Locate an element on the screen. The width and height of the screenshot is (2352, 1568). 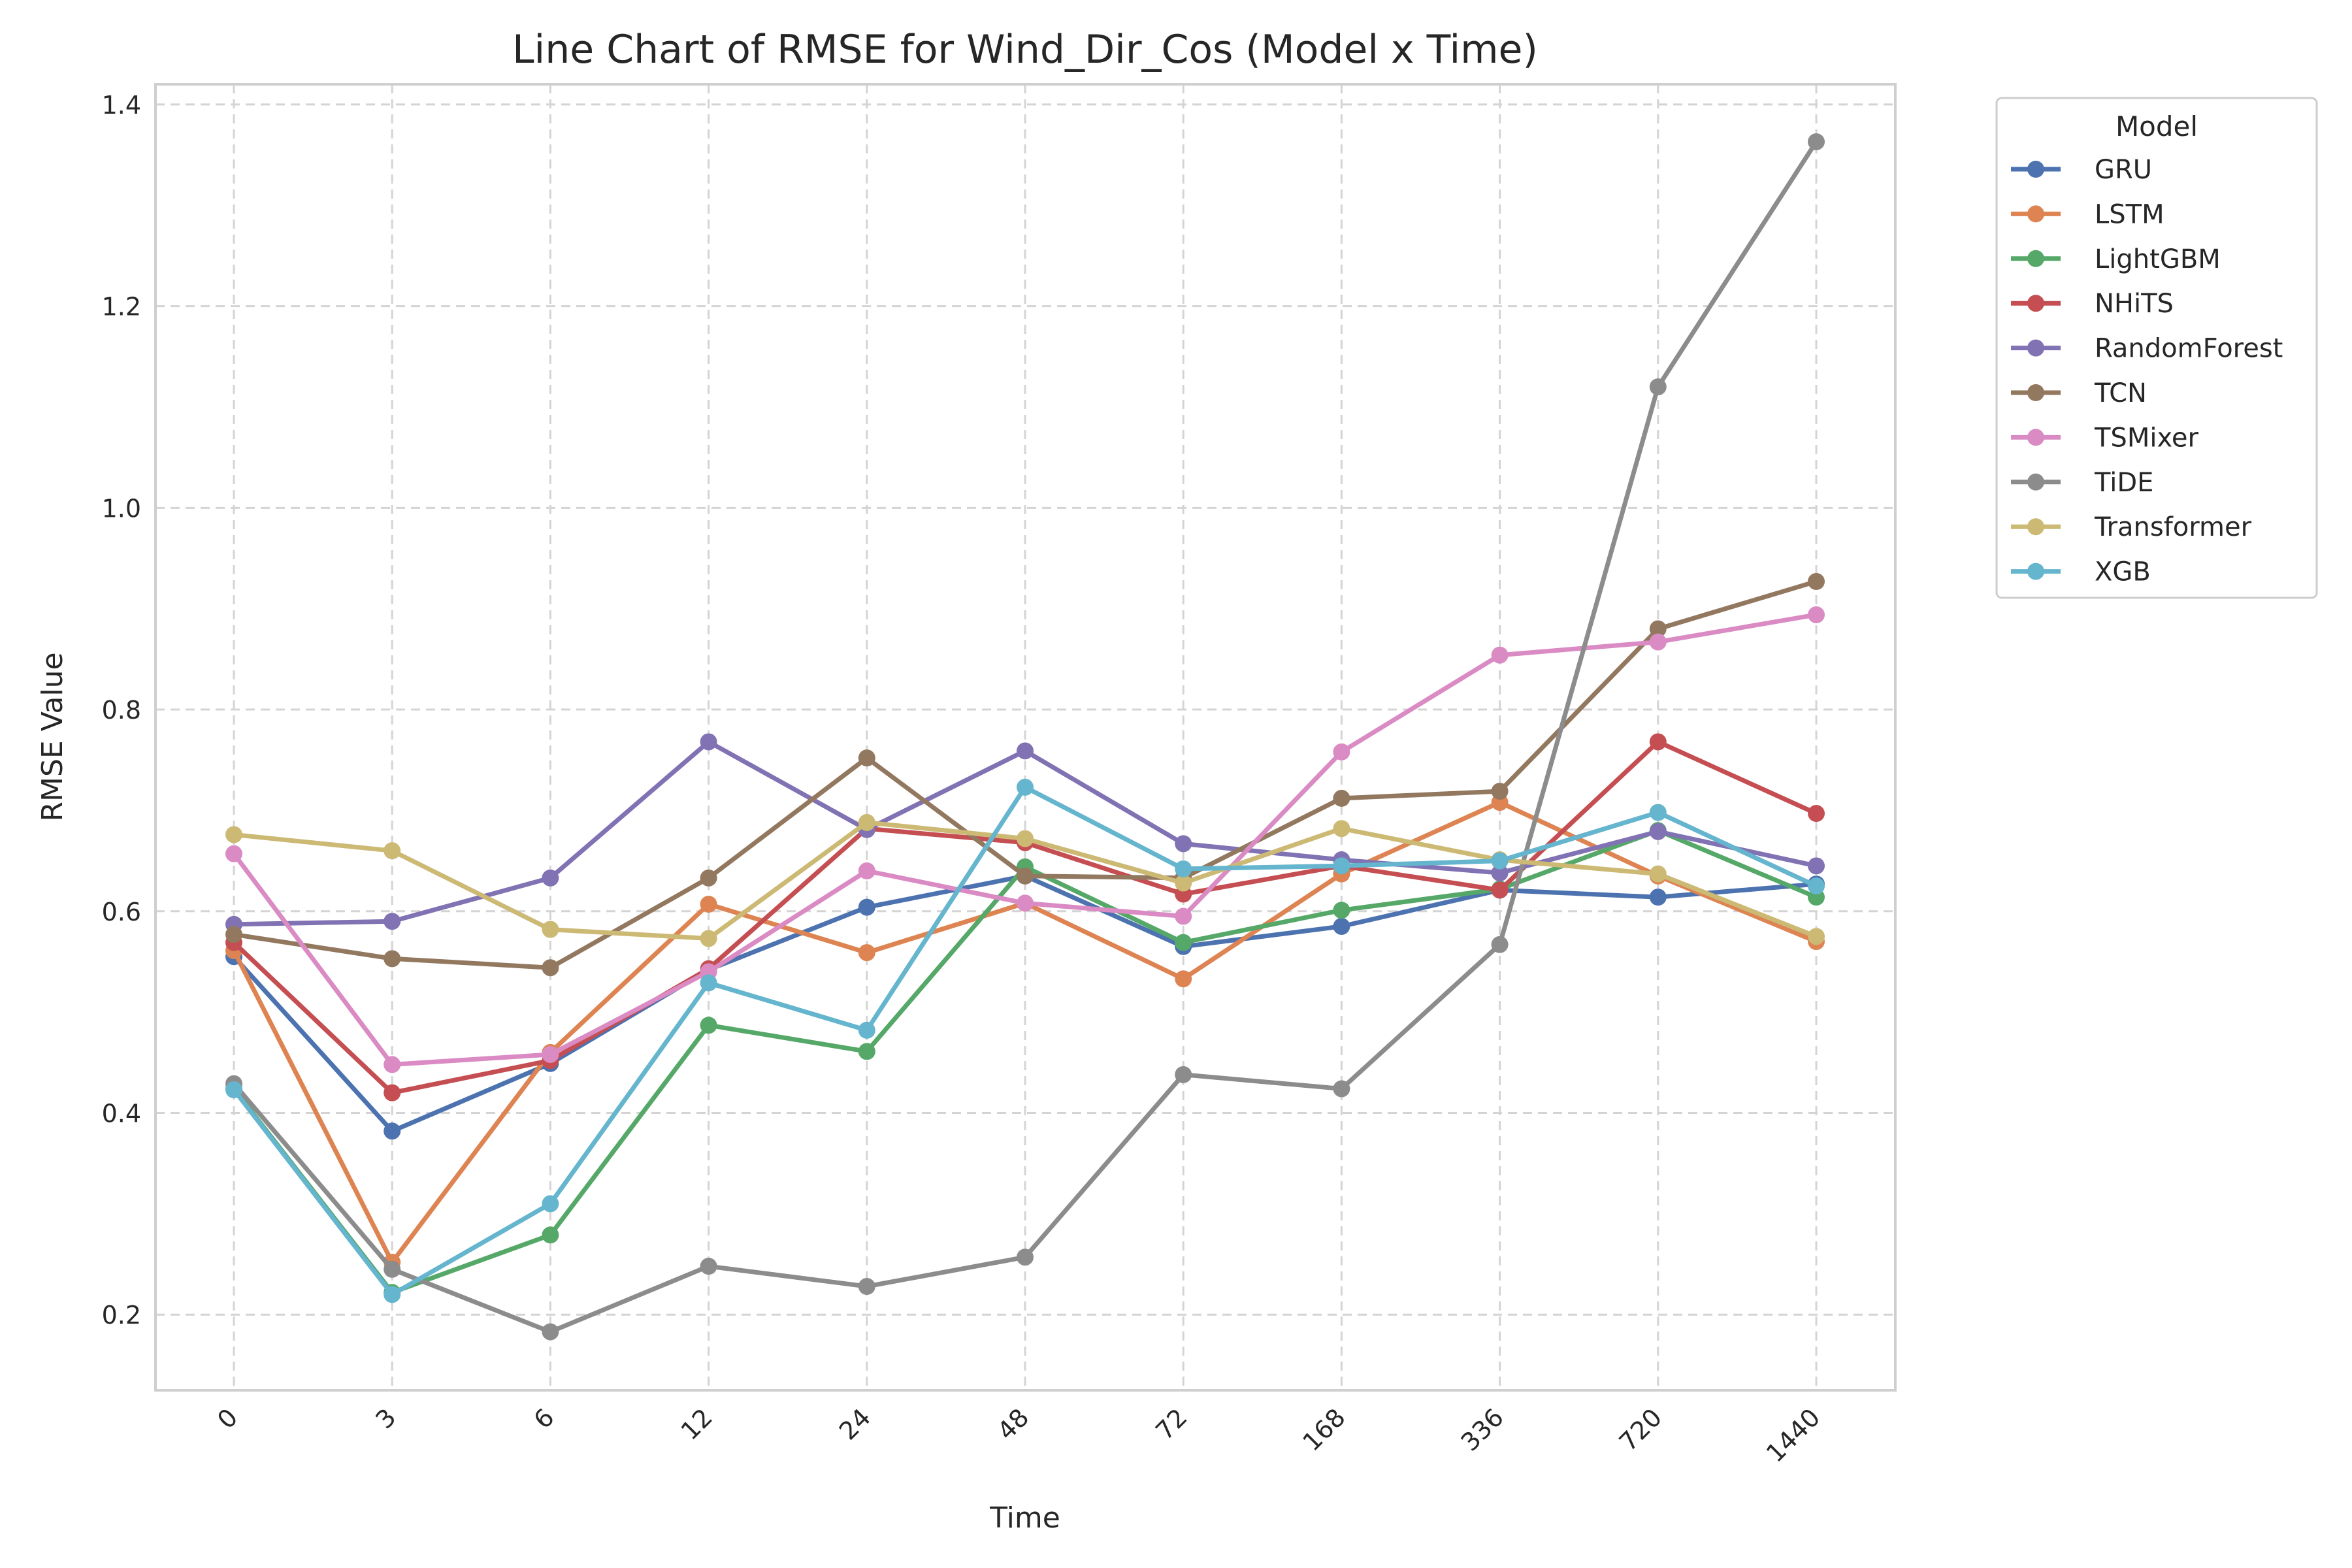
series-randomforest is located at coordinates (1025, 833).